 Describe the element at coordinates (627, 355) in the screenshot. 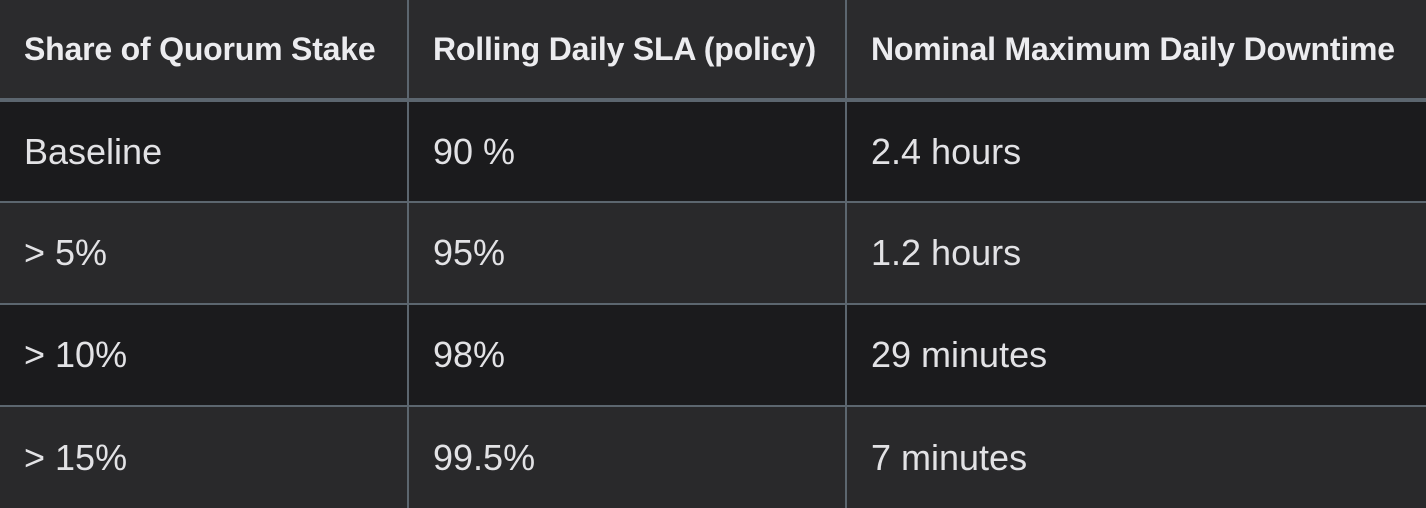

I see `cell-sla: 98%` at that location.